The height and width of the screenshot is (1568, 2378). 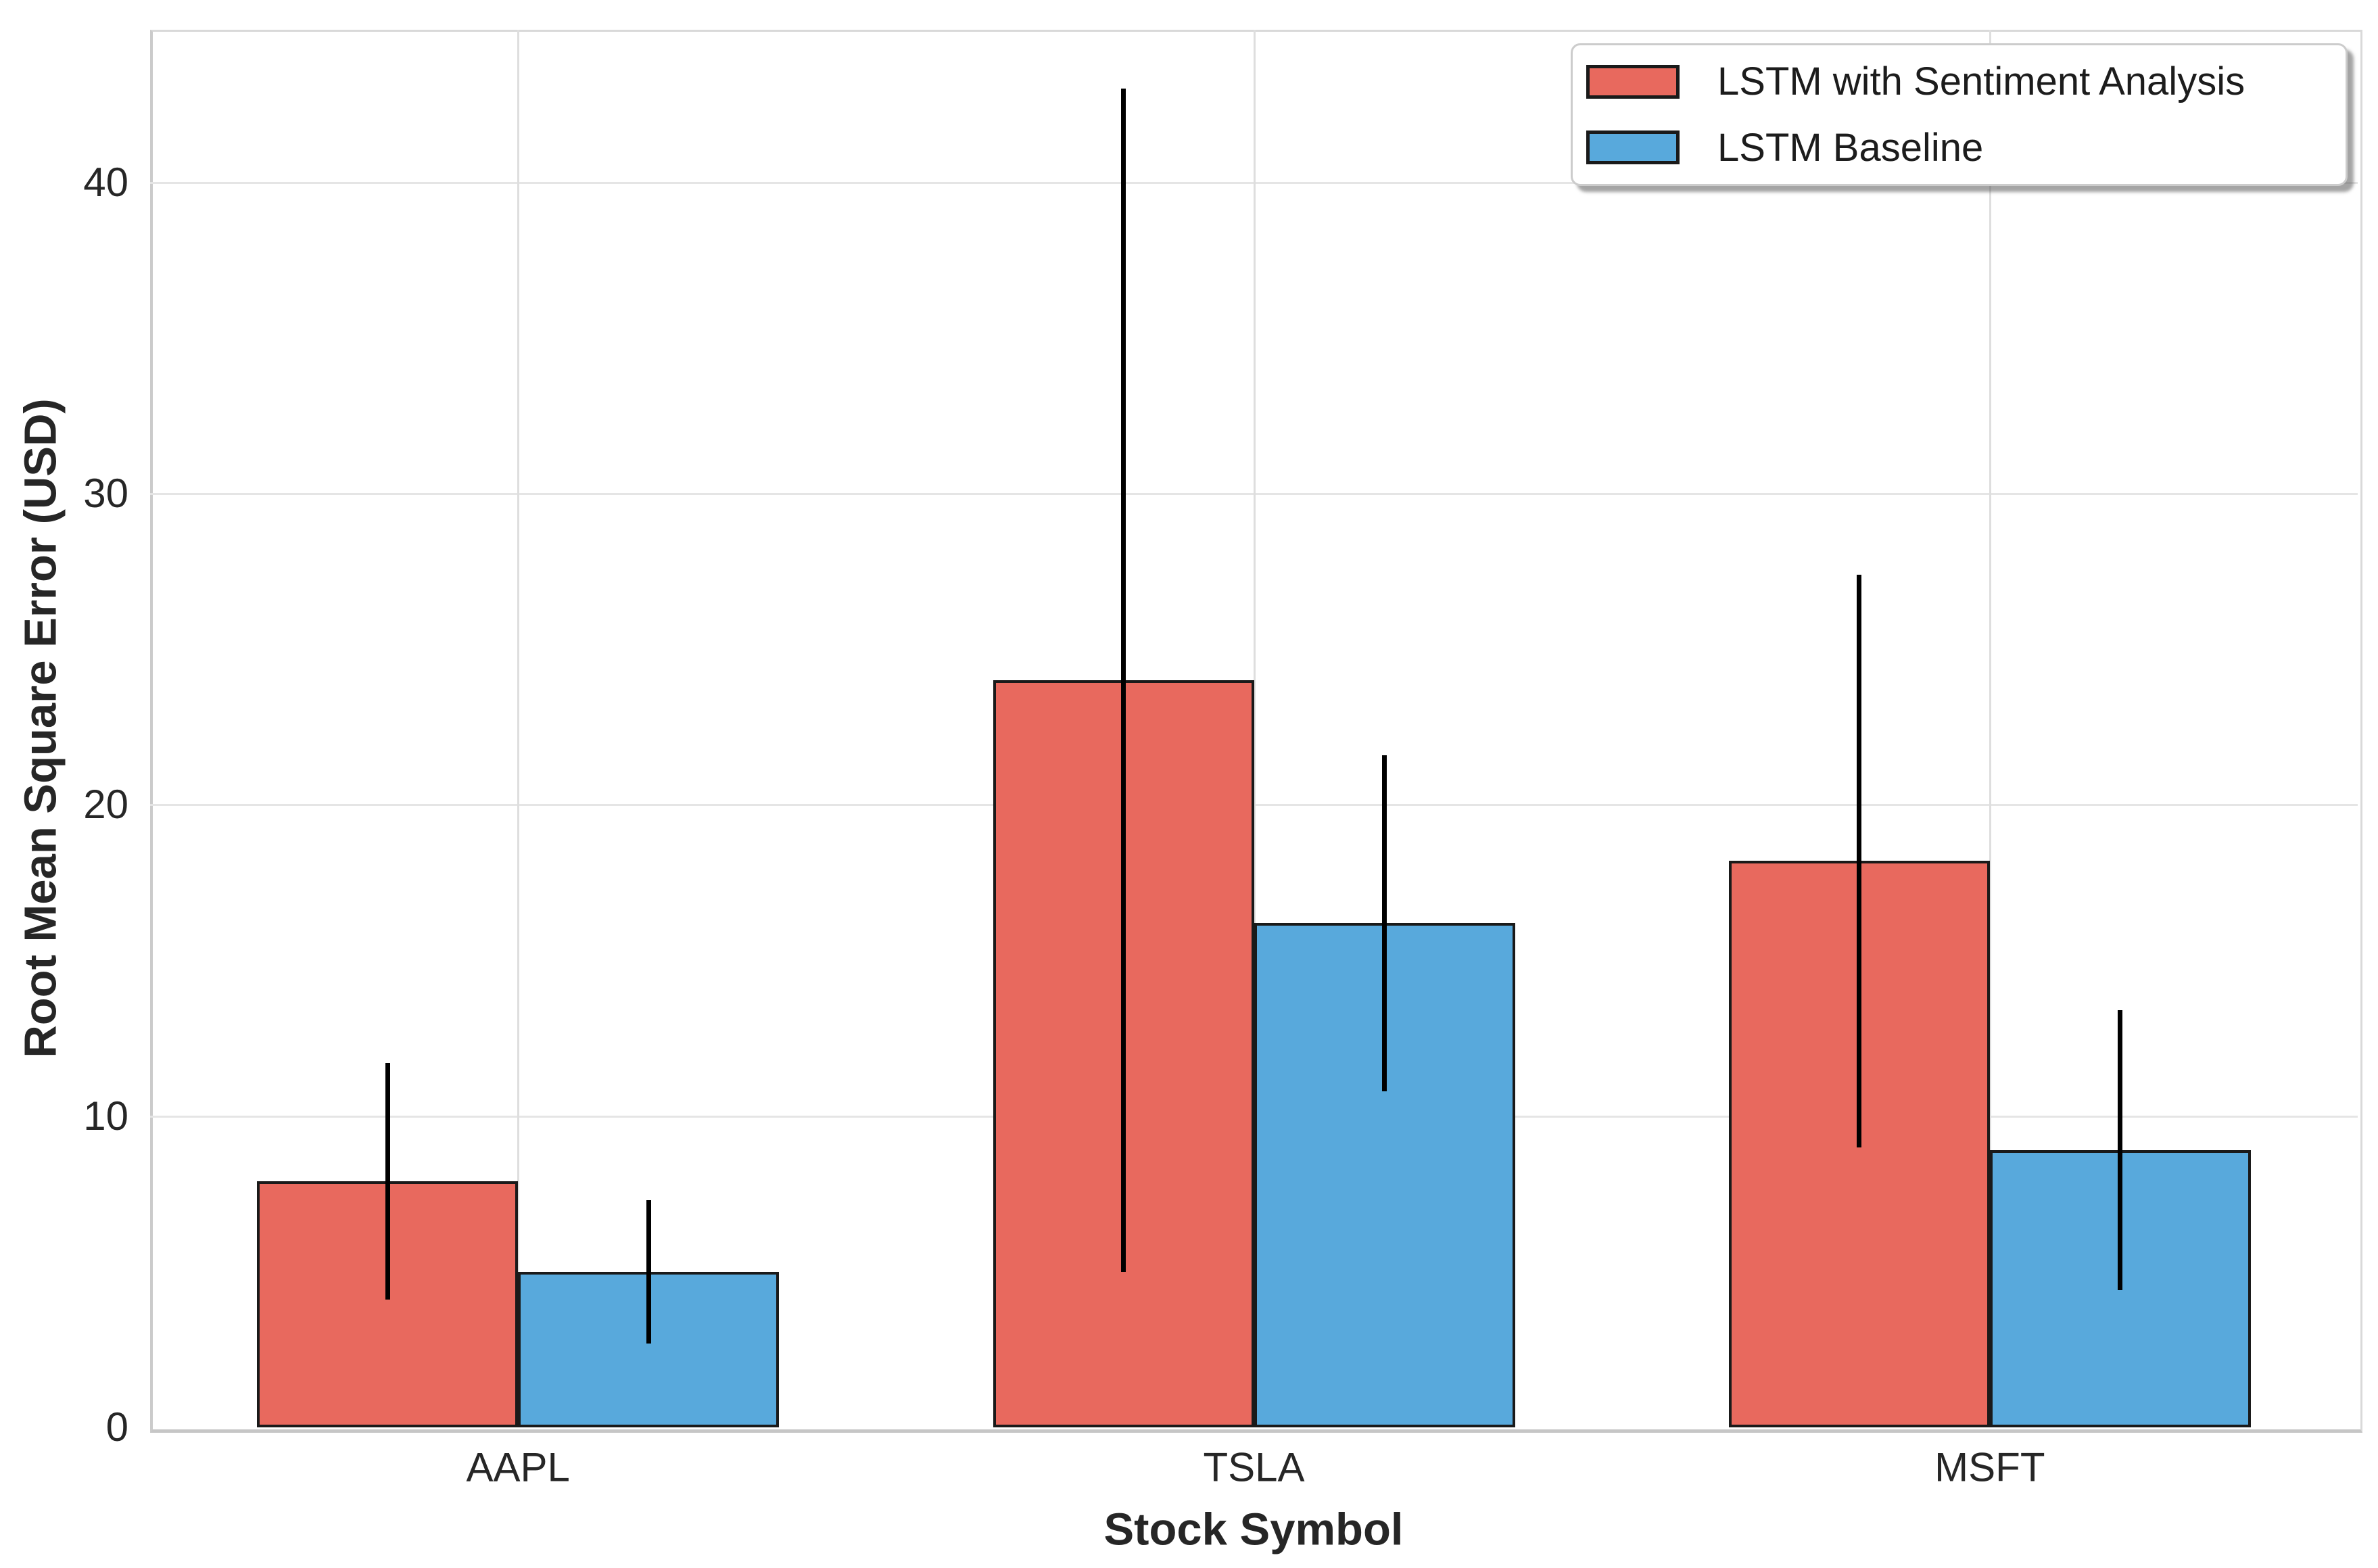 What do you see at coordinates (1123, 680) in the screenshot?
I see `error-bar-TSLA-sentiment` at bounding box center [1123, 680].